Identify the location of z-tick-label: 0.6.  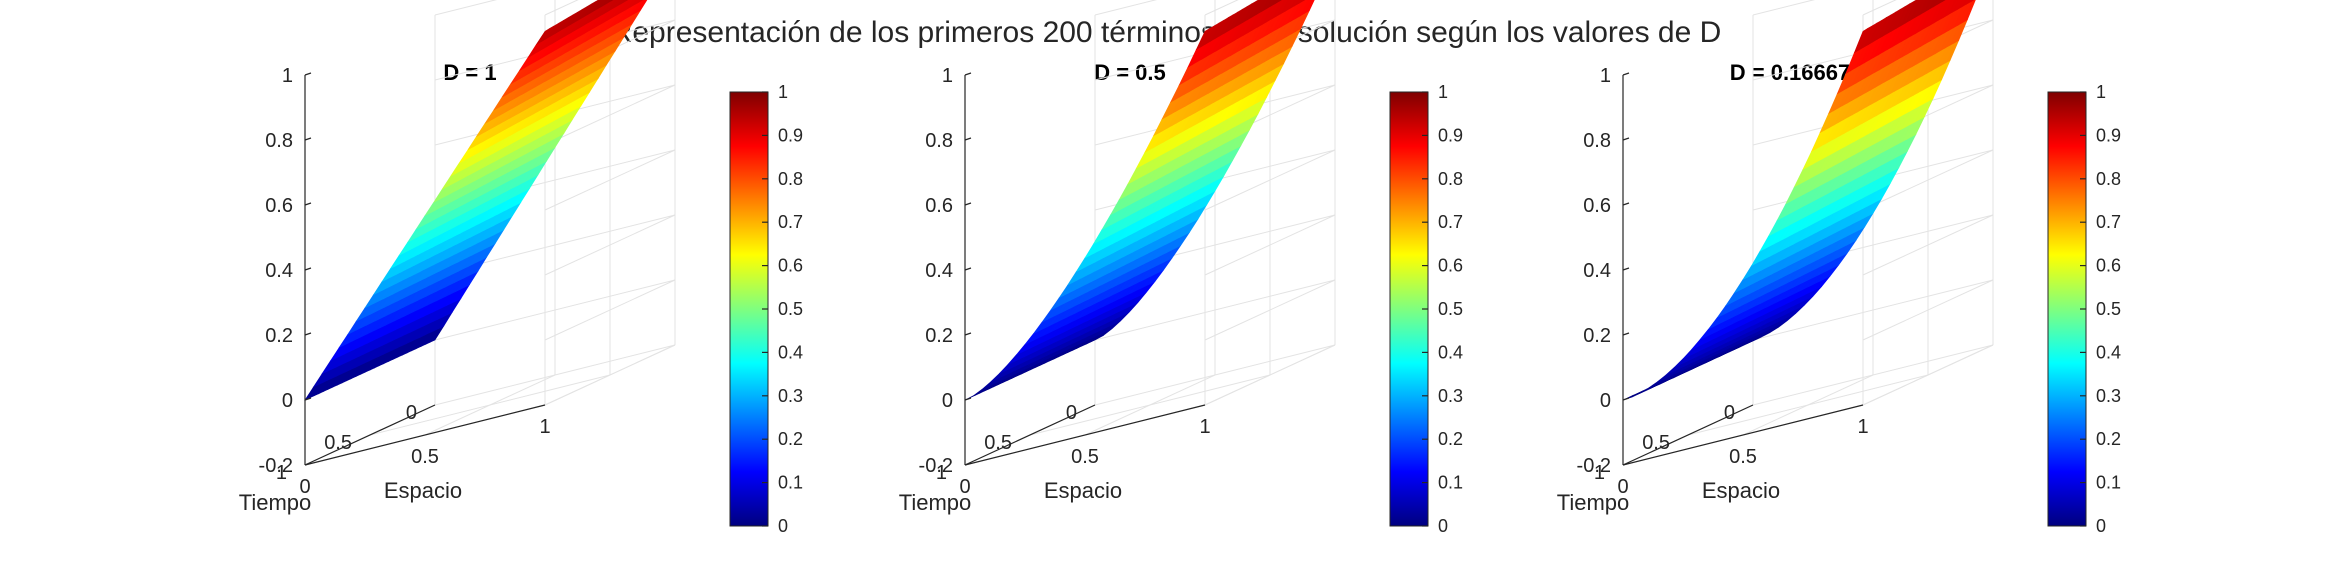
(1597, 206).